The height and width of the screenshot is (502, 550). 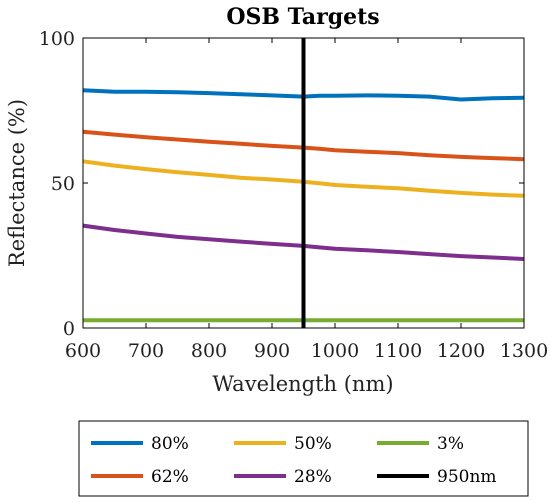 What do you see at coordinates (461, 351) in the screenshot?
I see `x-tick-label: 1200` at bounding box center [461, 351].